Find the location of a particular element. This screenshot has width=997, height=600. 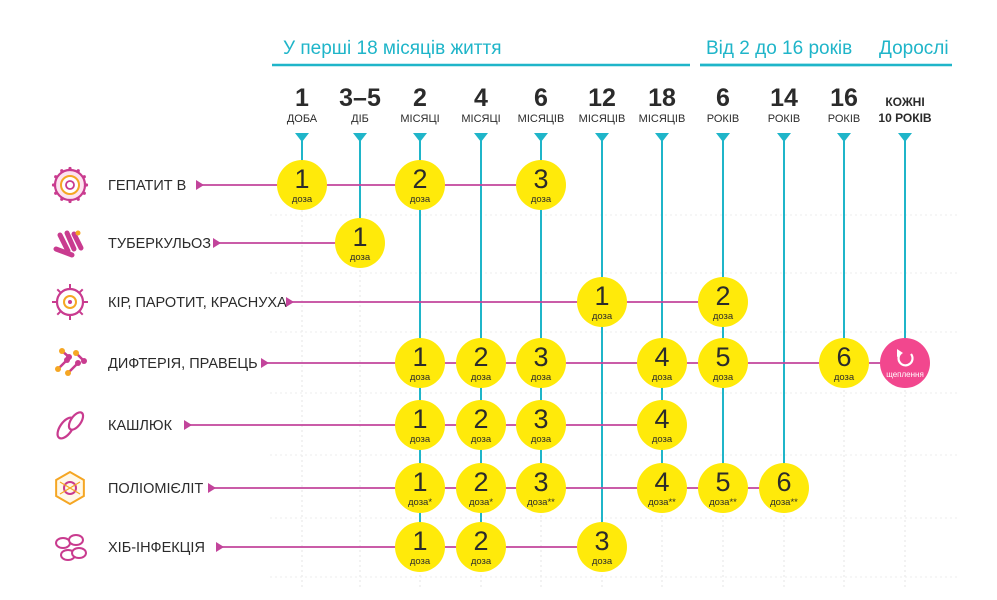

age-number: 14 is located at coordinates (784, 98).